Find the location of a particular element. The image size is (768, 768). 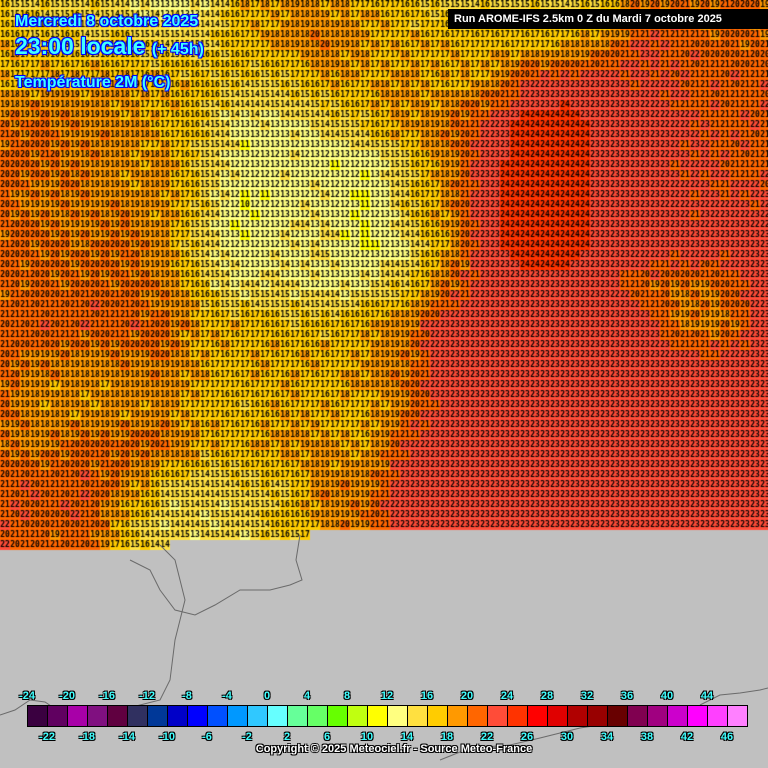

lead-time: (+ 45h) is located at coordinates (177, 49).